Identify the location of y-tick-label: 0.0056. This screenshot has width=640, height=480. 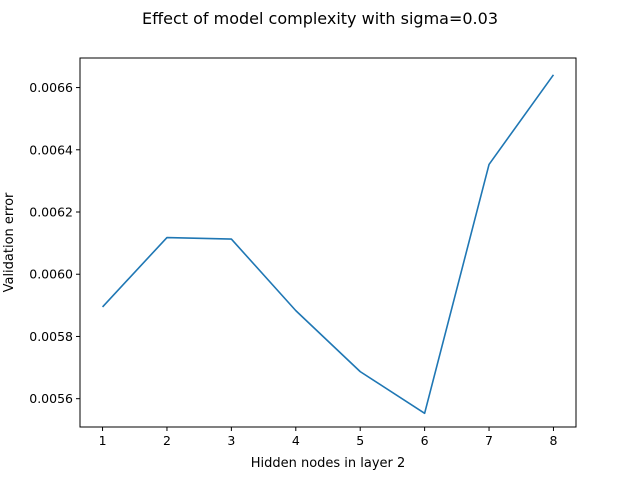
(51, 398).